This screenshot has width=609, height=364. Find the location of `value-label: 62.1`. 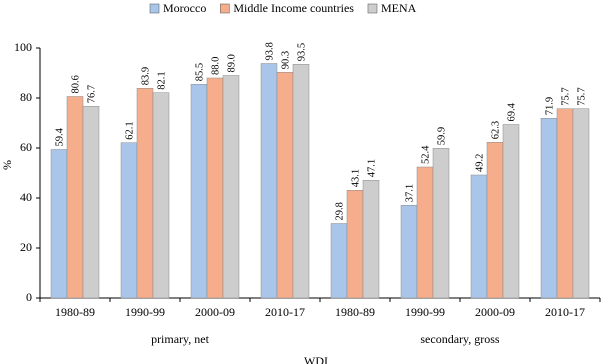

value-label: 62.1 is located at coordinates (129, 130).